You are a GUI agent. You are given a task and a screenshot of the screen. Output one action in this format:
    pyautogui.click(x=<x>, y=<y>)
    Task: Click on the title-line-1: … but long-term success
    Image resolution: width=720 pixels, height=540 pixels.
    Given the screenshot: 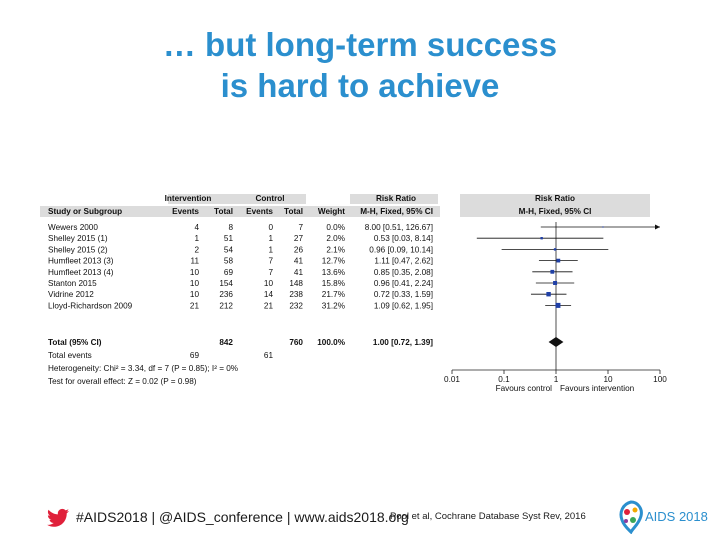 What is the action you would take?
    pyautogui.click(x=360, y=44)
    